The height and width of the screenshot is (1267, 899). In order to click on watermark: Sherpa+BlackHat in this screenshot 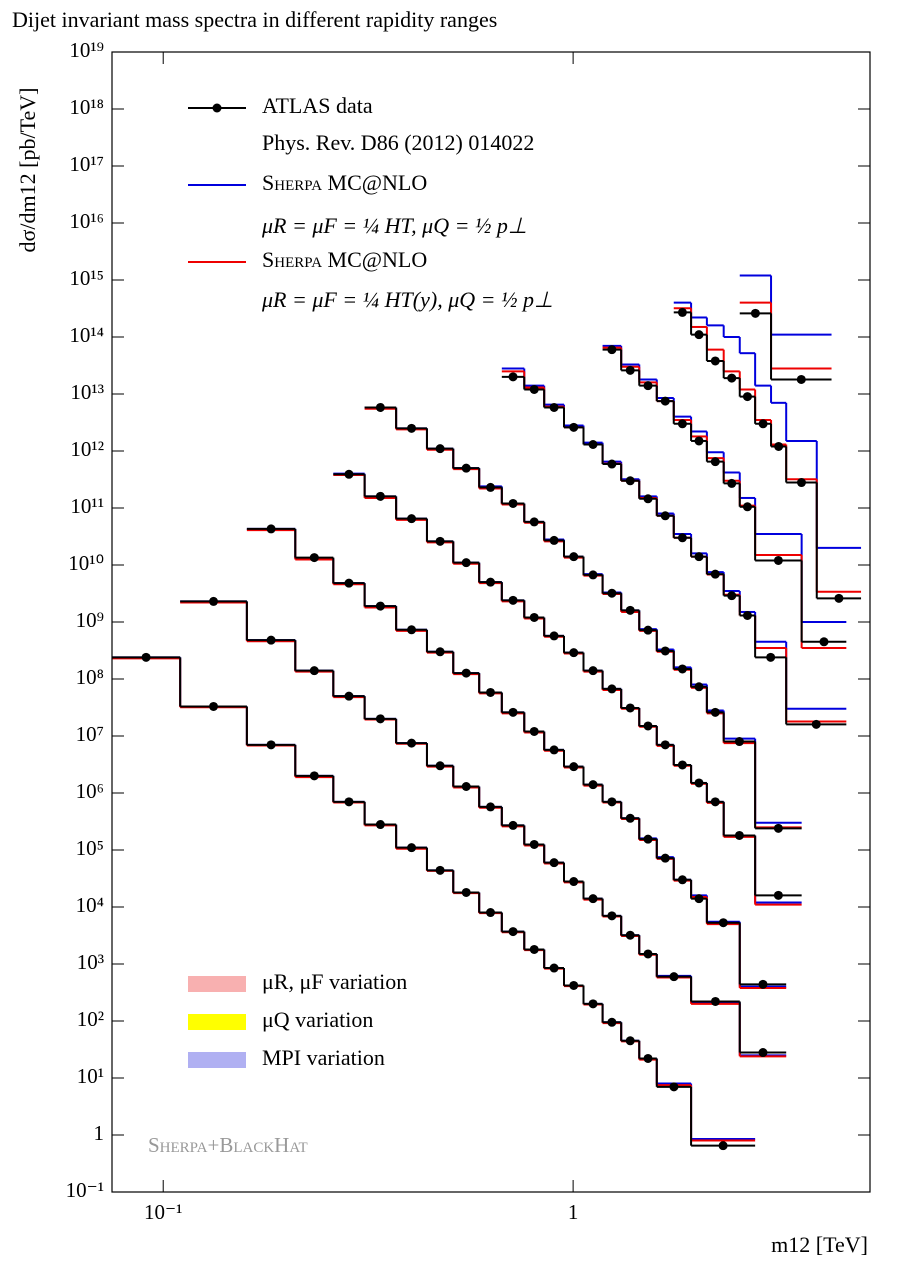, I will do `click(228, 1145)`.